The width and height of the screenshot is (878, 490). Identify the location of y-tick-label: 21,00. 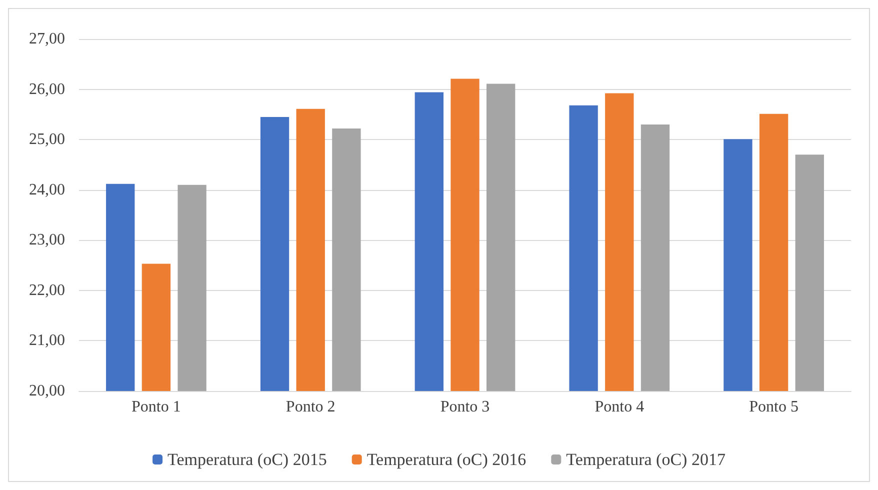
(47, 341).